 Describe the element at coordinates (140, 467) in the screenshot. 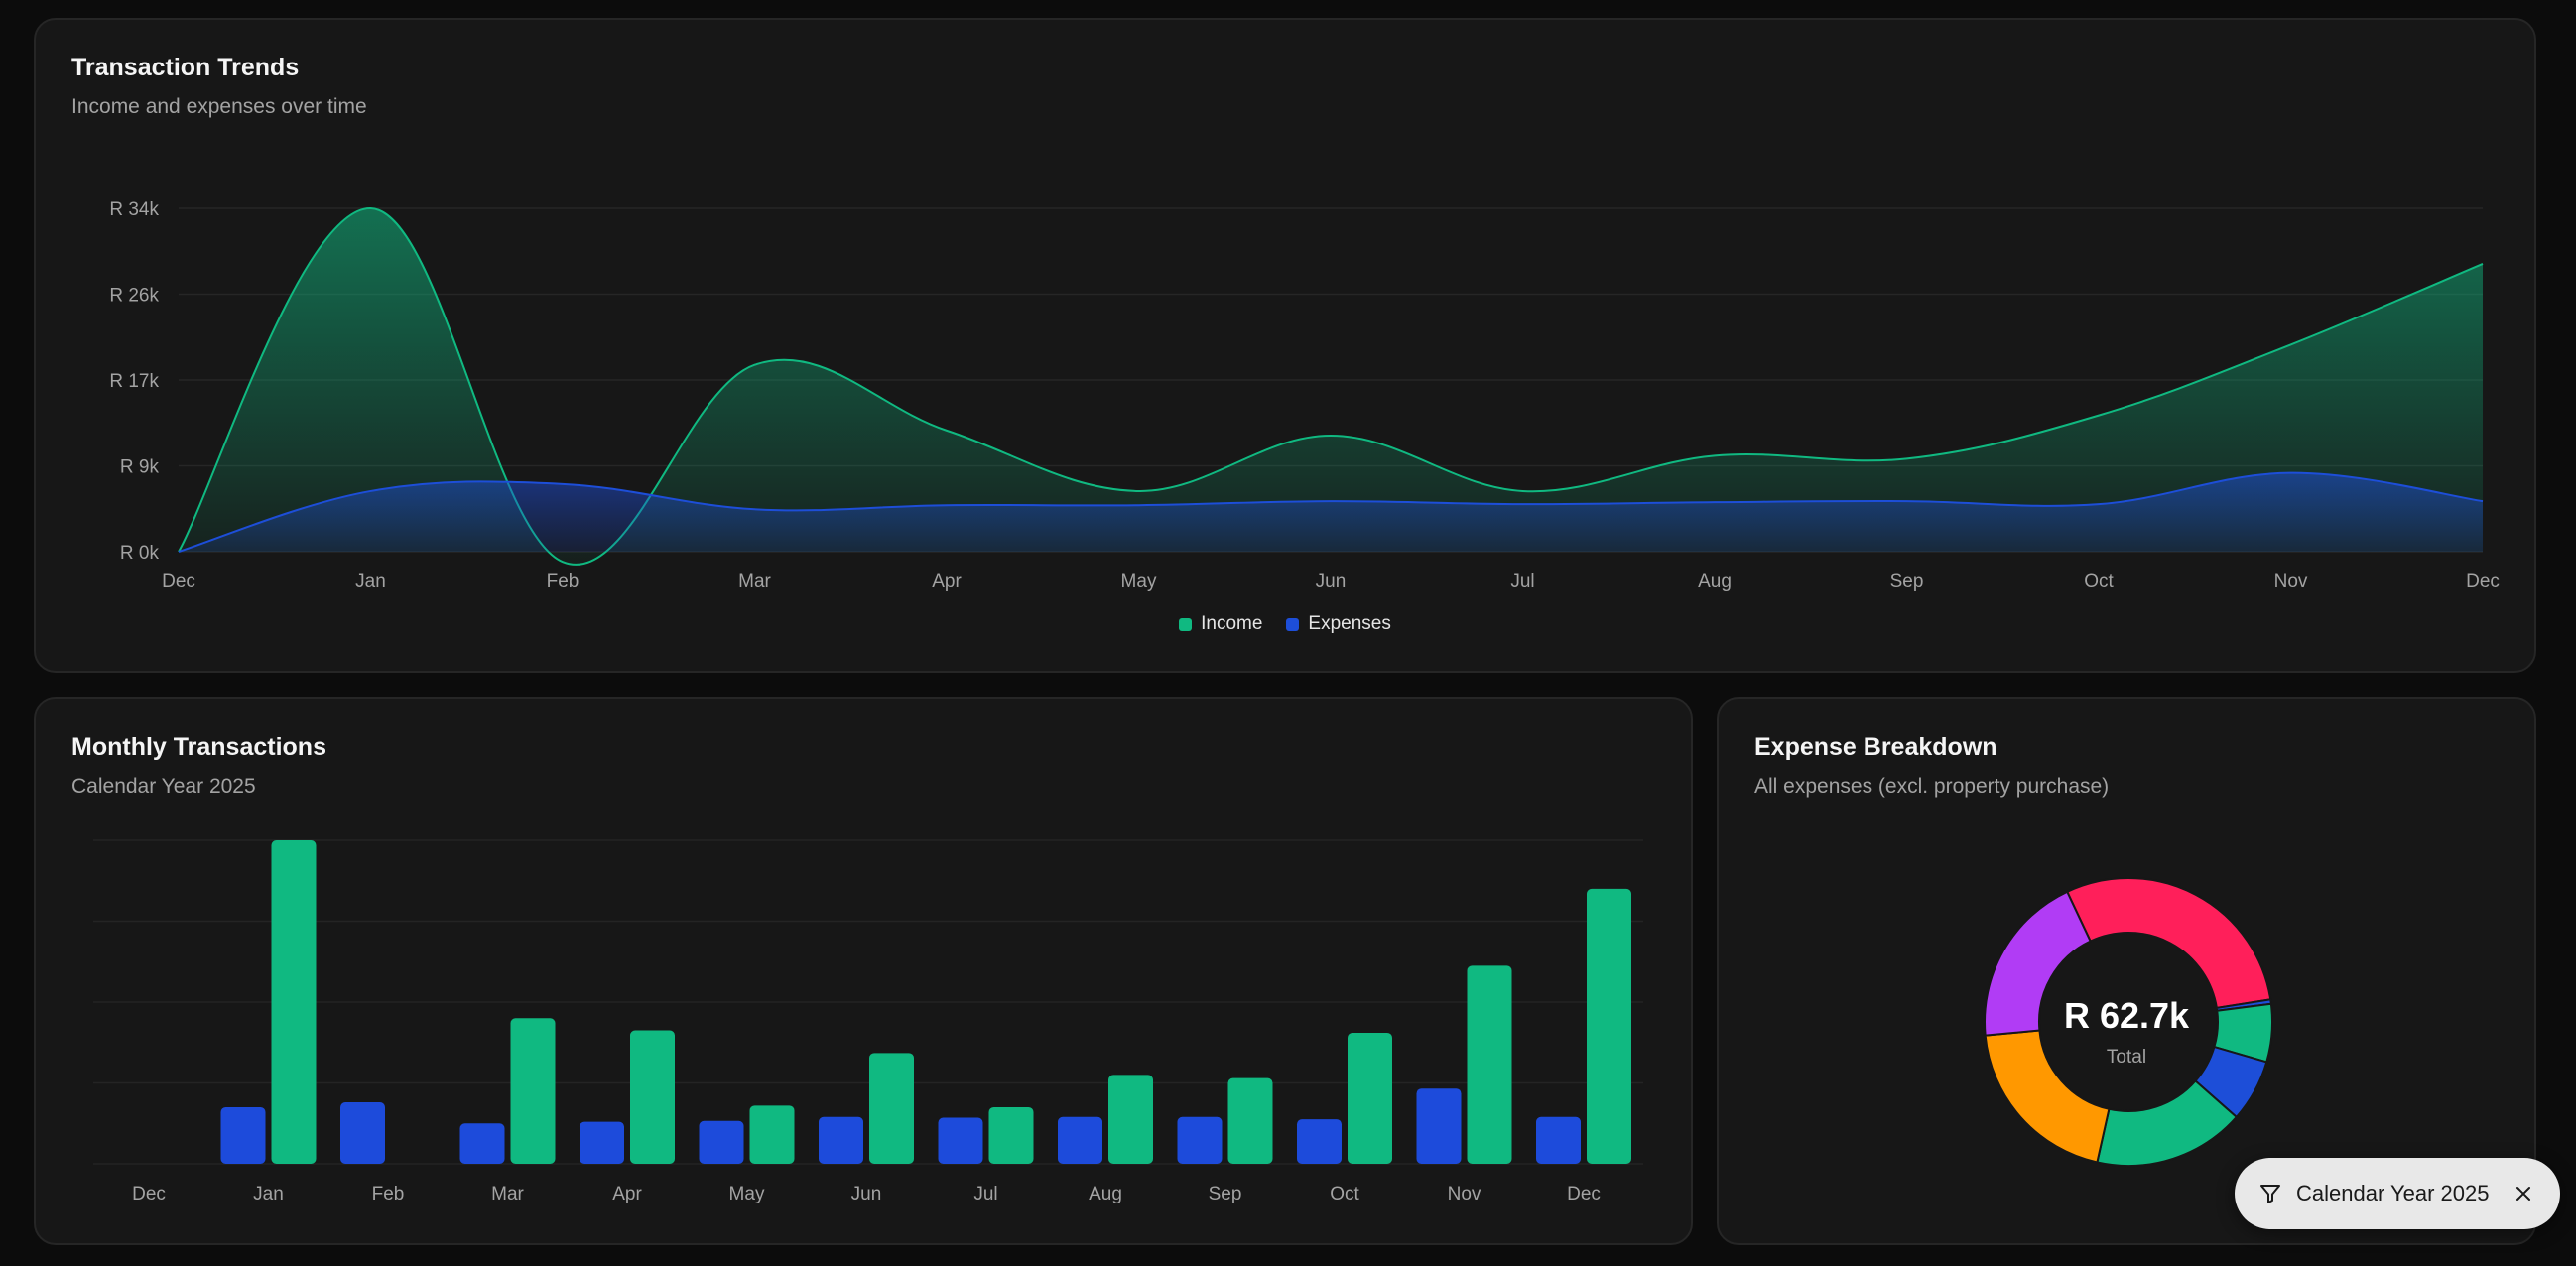

I see `trends-y-tick-label: R 9k` at that location.